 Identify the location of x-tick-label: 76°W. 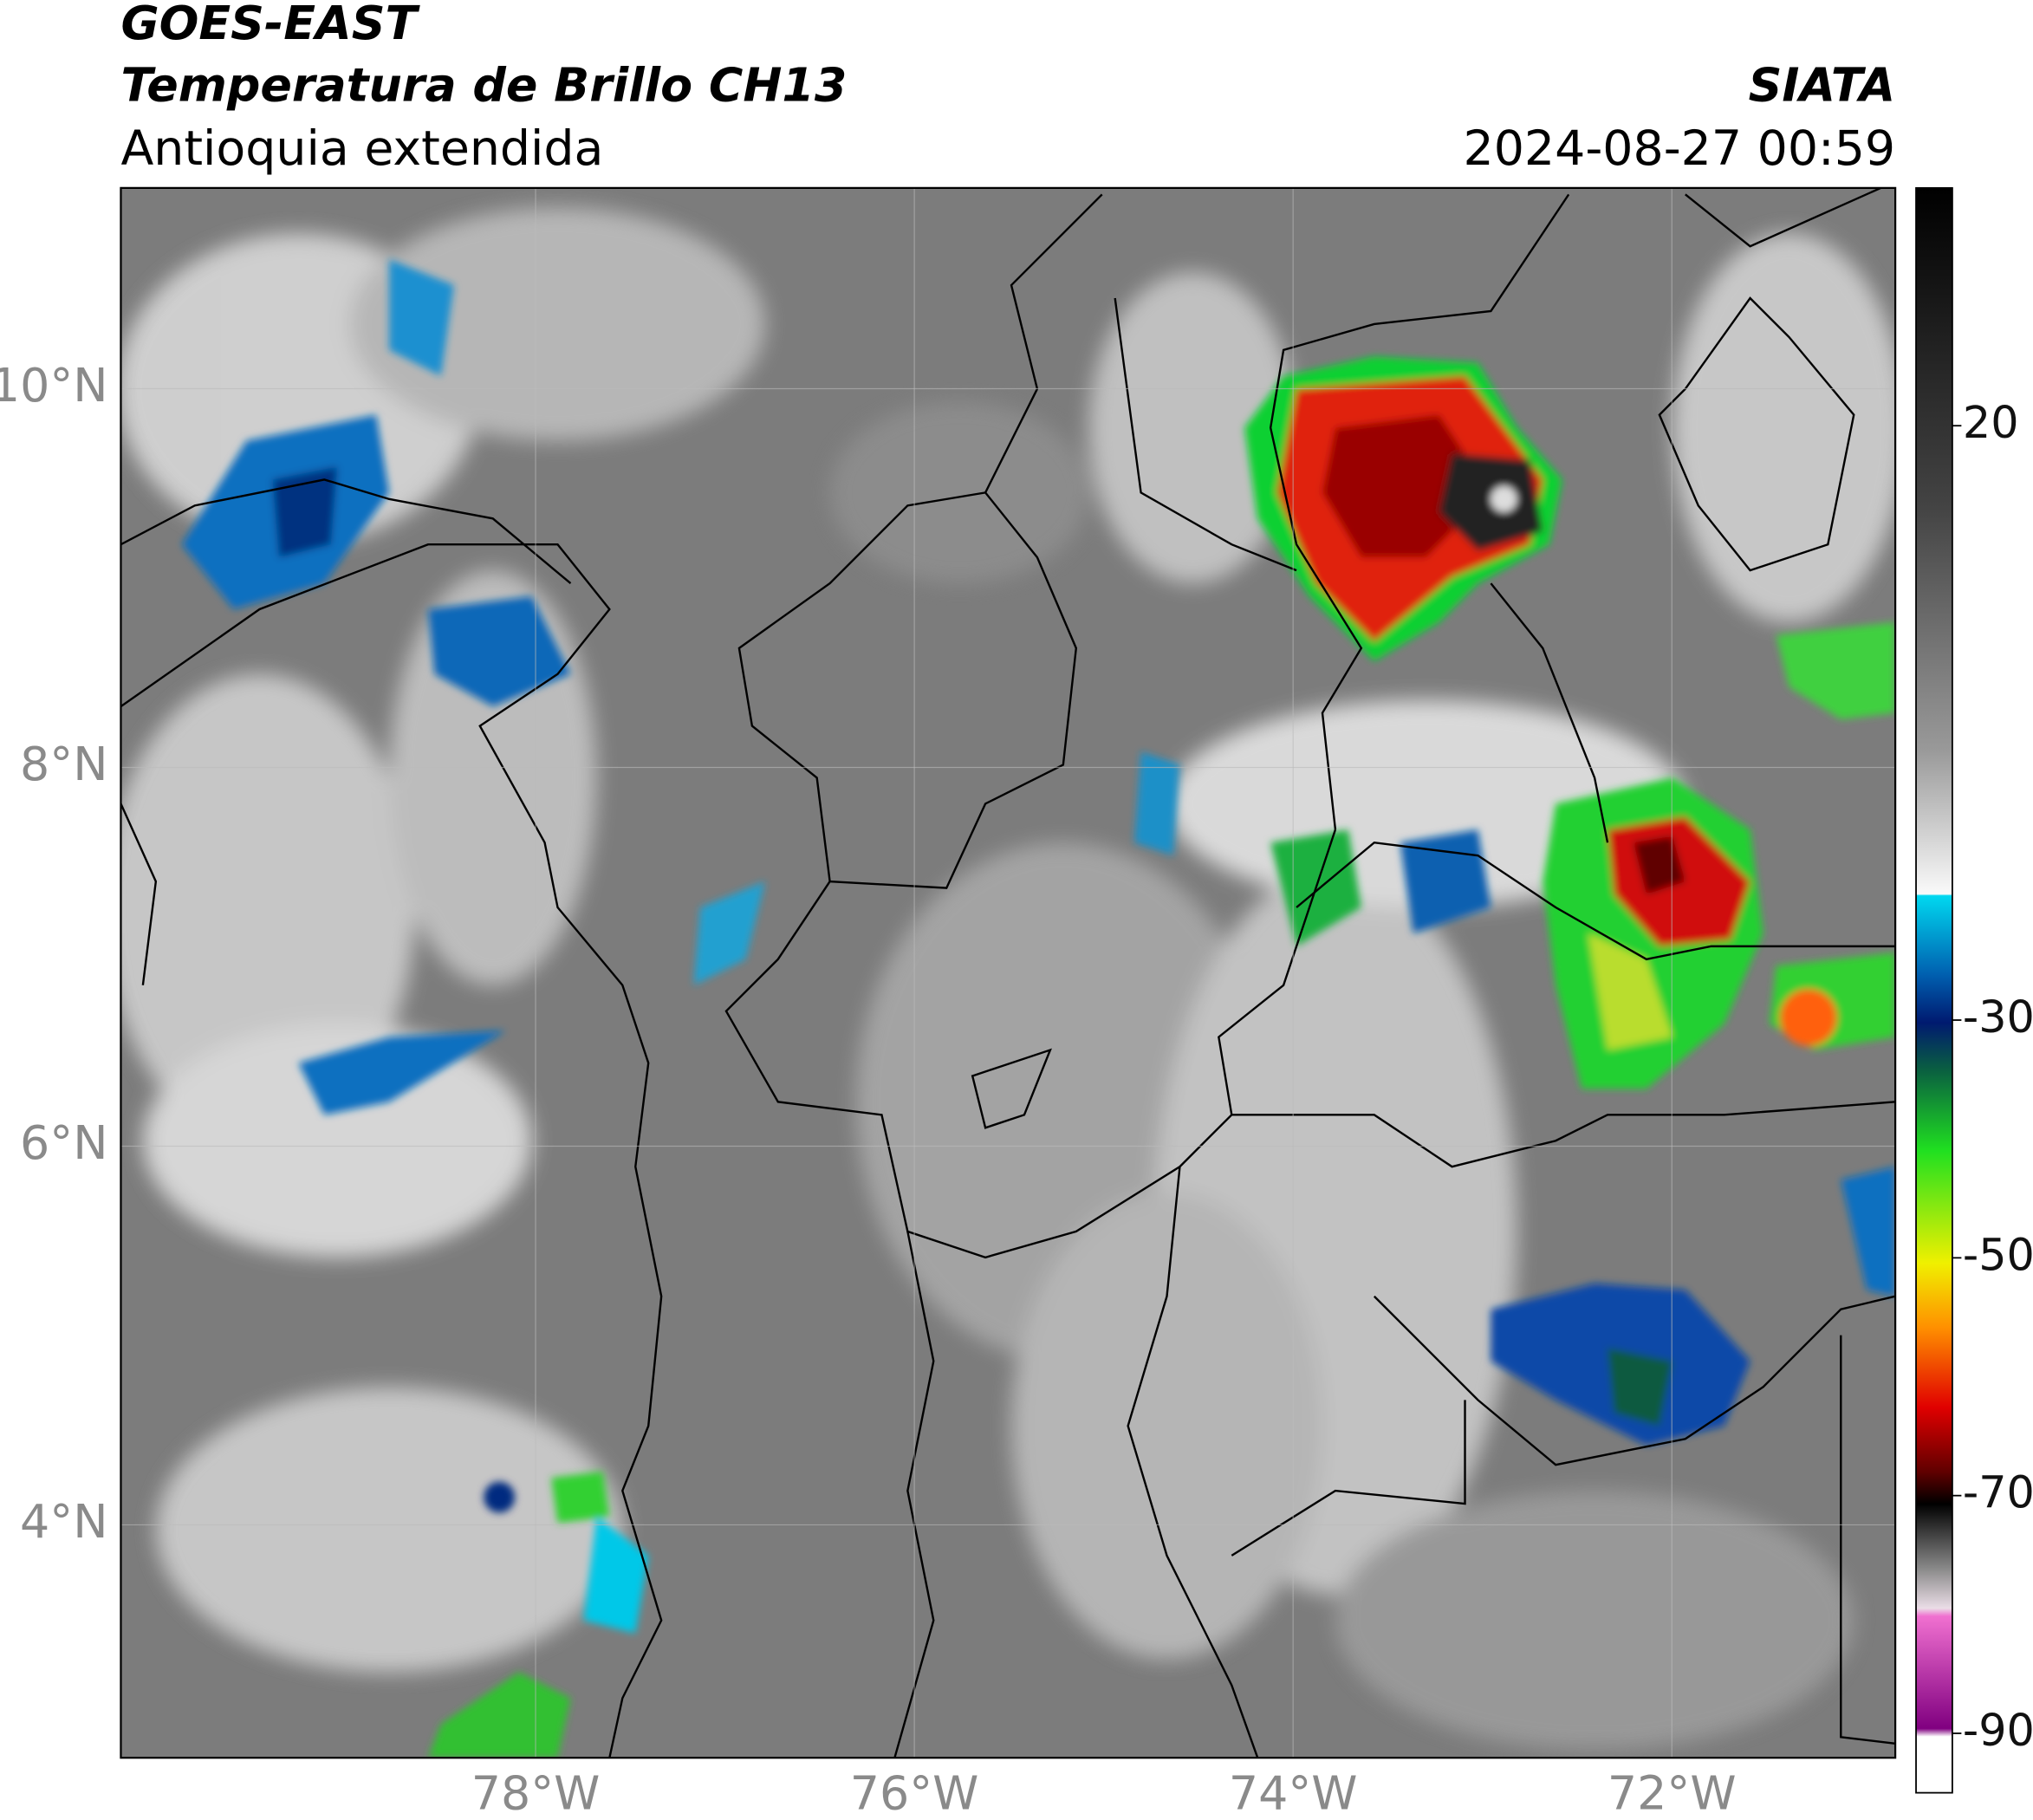
(914, 1793).